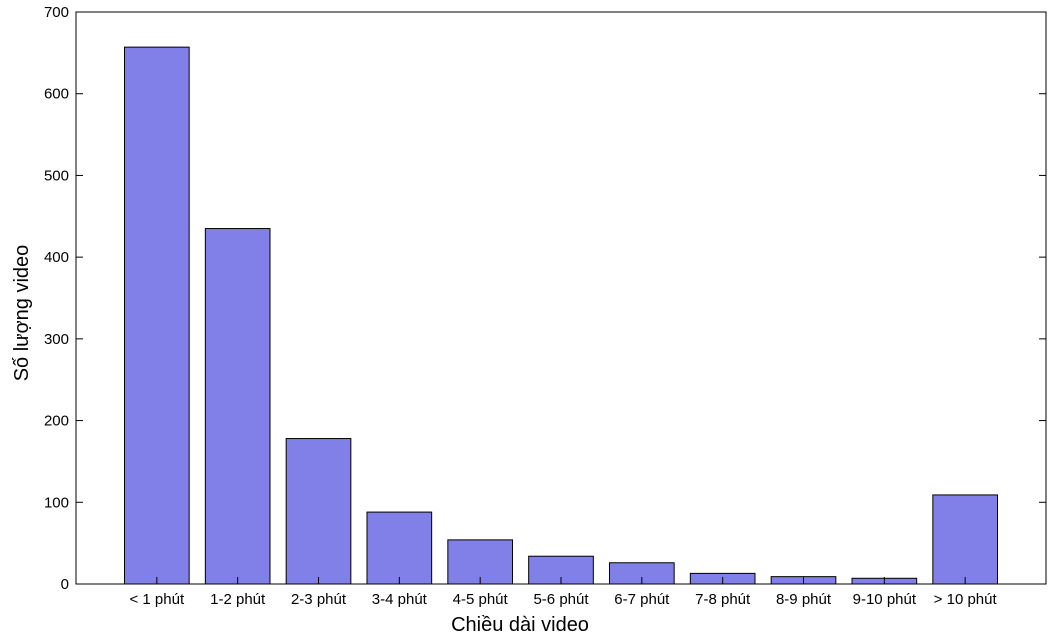  Describe the element at coordinates (157, 599) in the screenshot. I see `x-tick-label: < 1 phút` at that location.